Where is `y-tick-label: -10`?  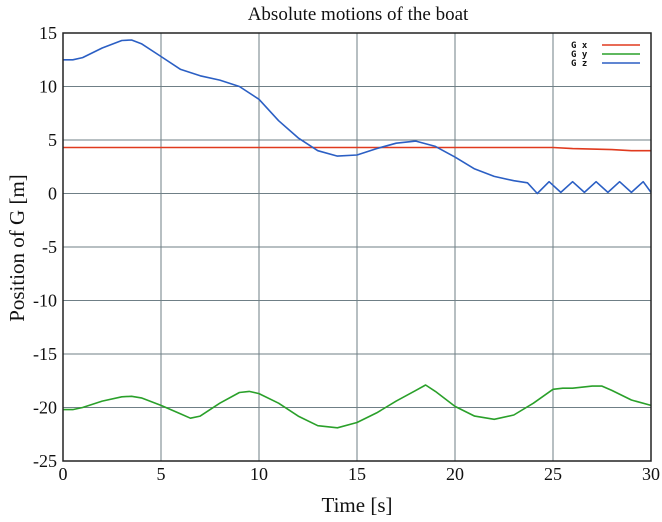 y-tick-label: -10 is located at coordinates (45, 301).